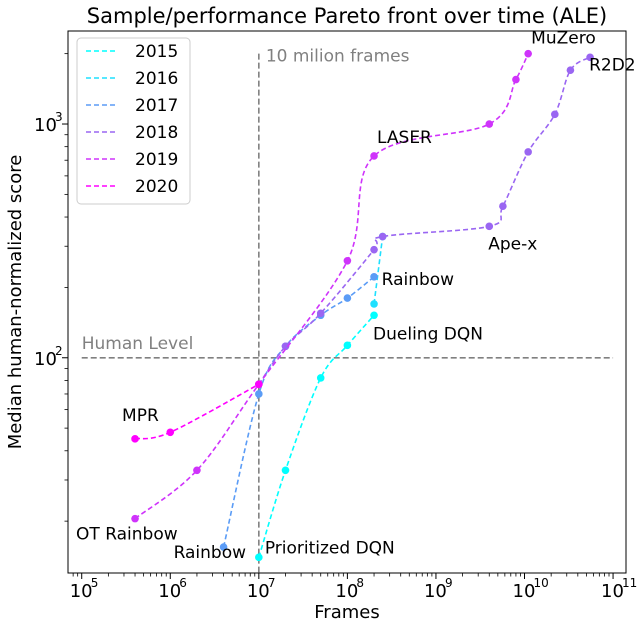 This screenshot has width=644, height=629. What do you see at coordinates (156, 133) in the screenshot?
I see `legend-label-2018: 2018` at bounding box center [156, 133].